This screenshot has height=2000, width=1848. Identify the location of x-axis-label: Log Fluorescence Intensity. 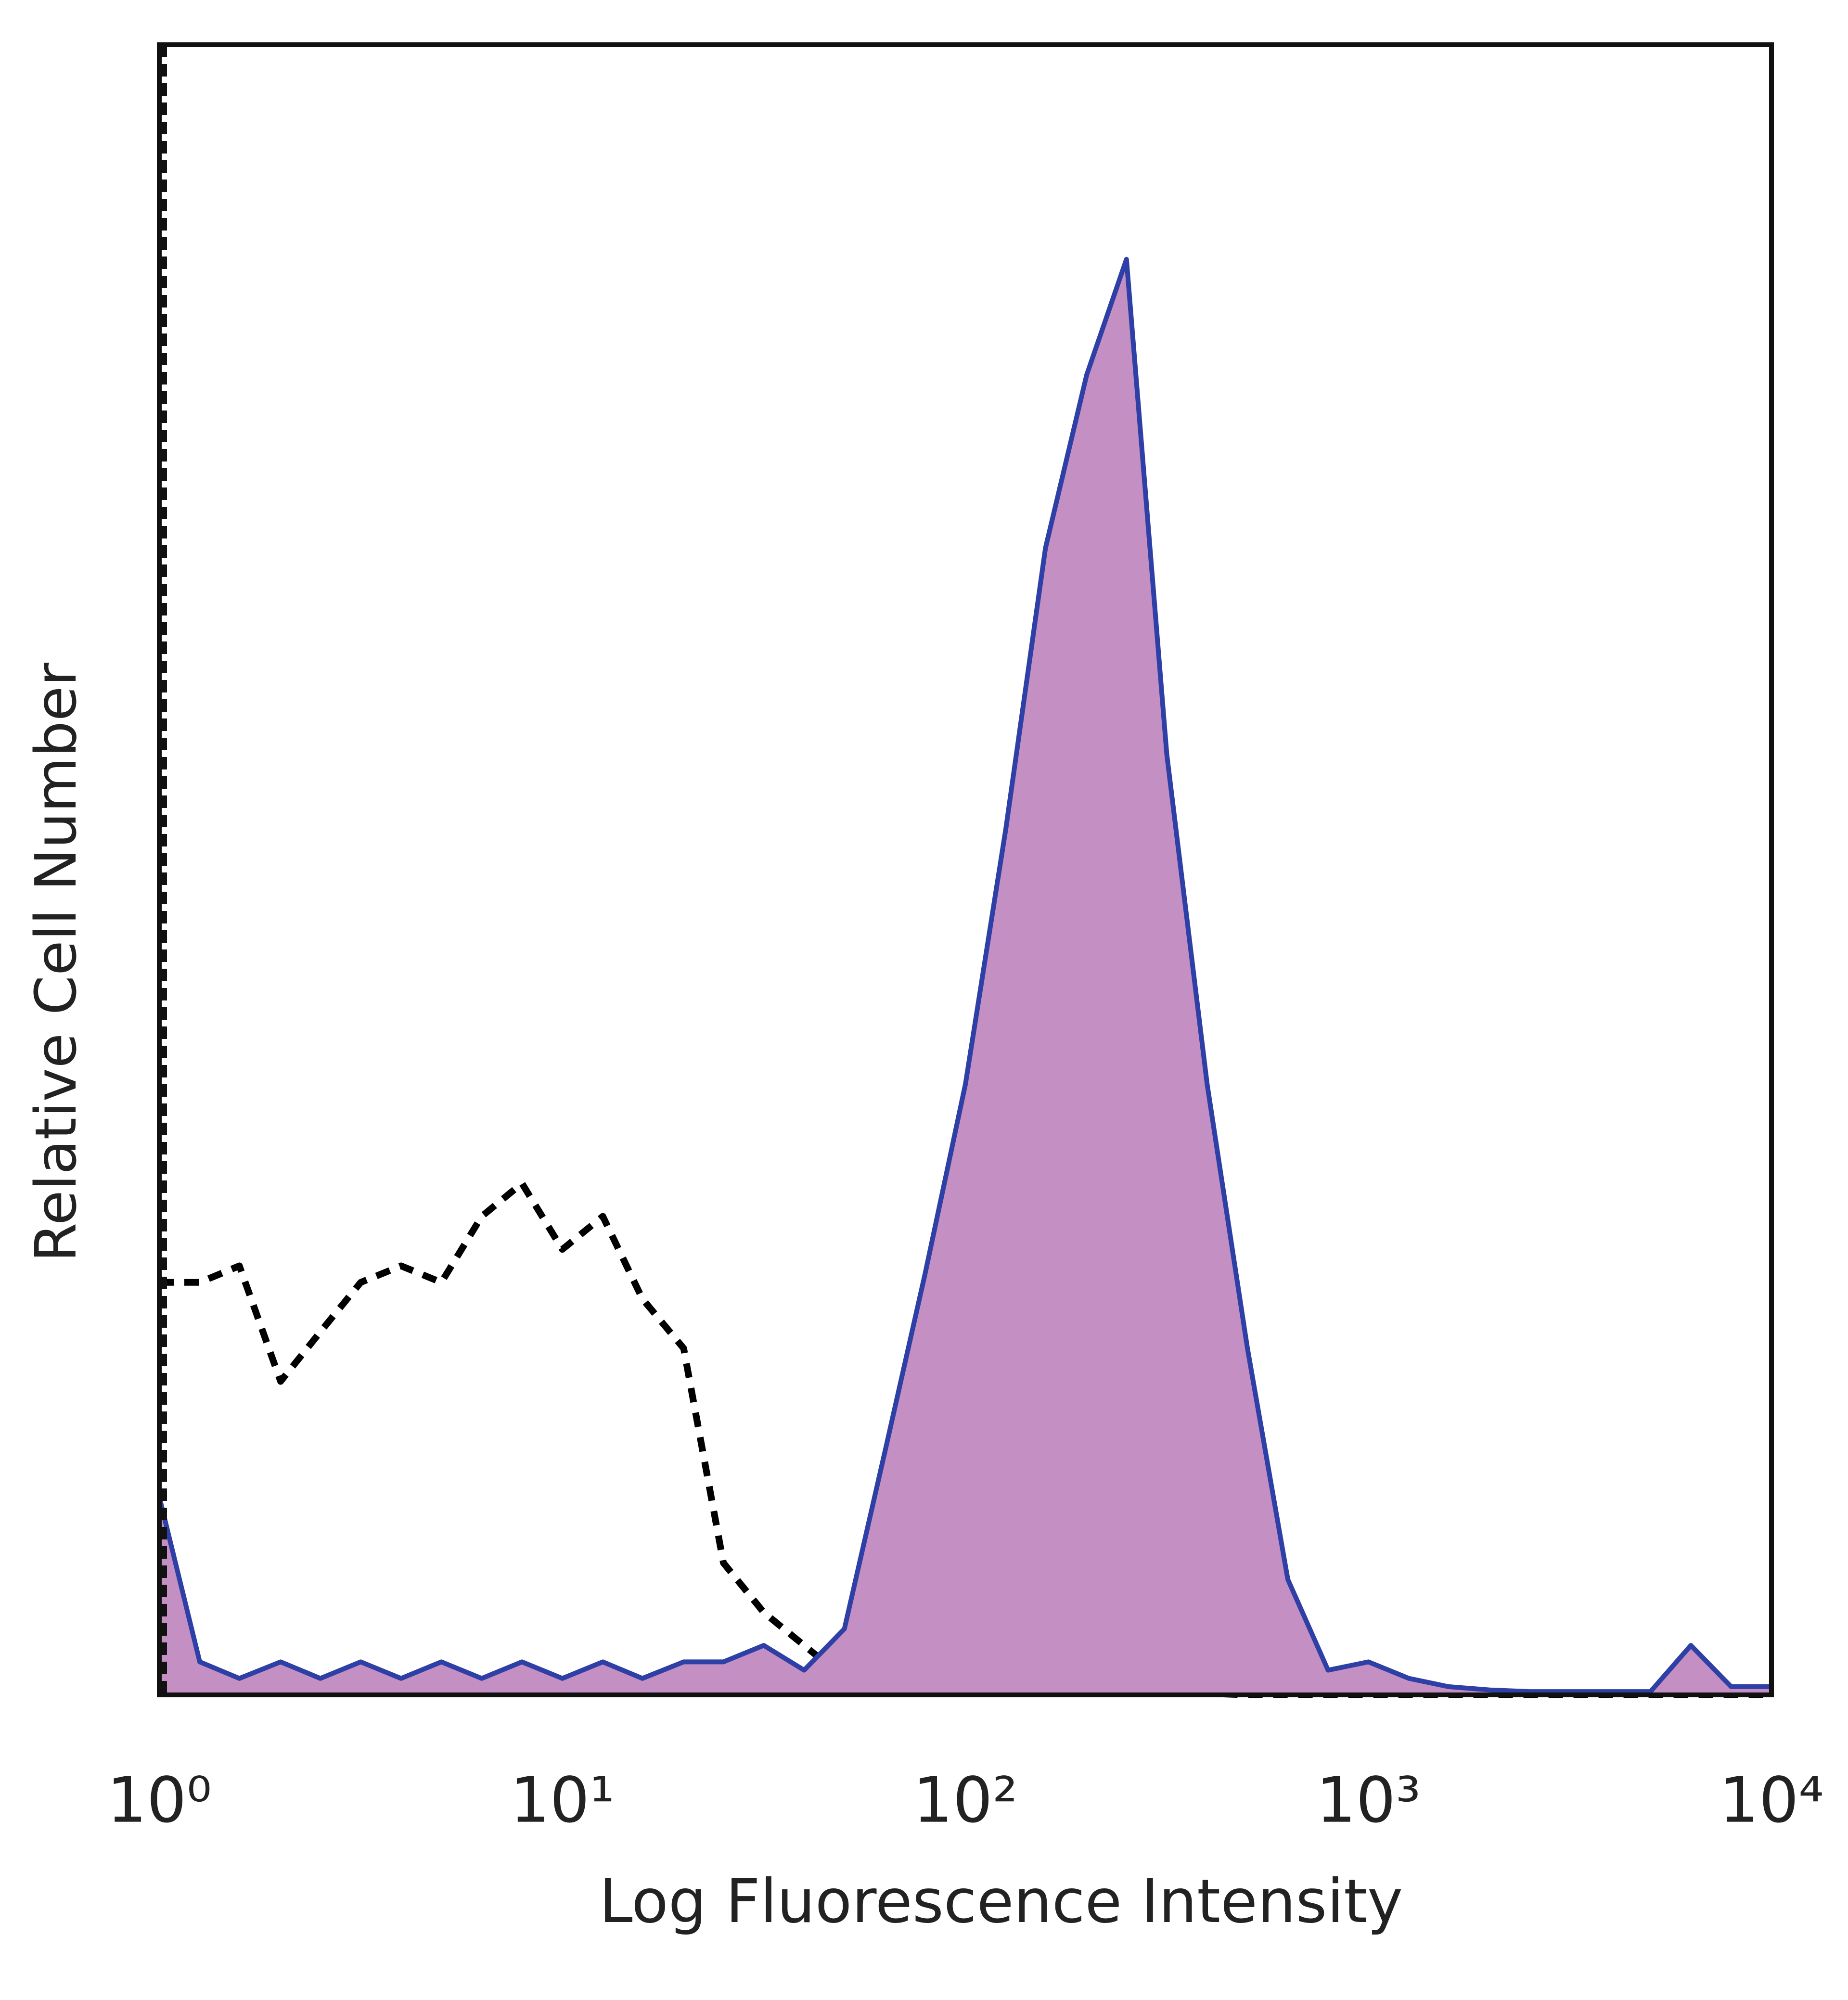
(1001, 1901).